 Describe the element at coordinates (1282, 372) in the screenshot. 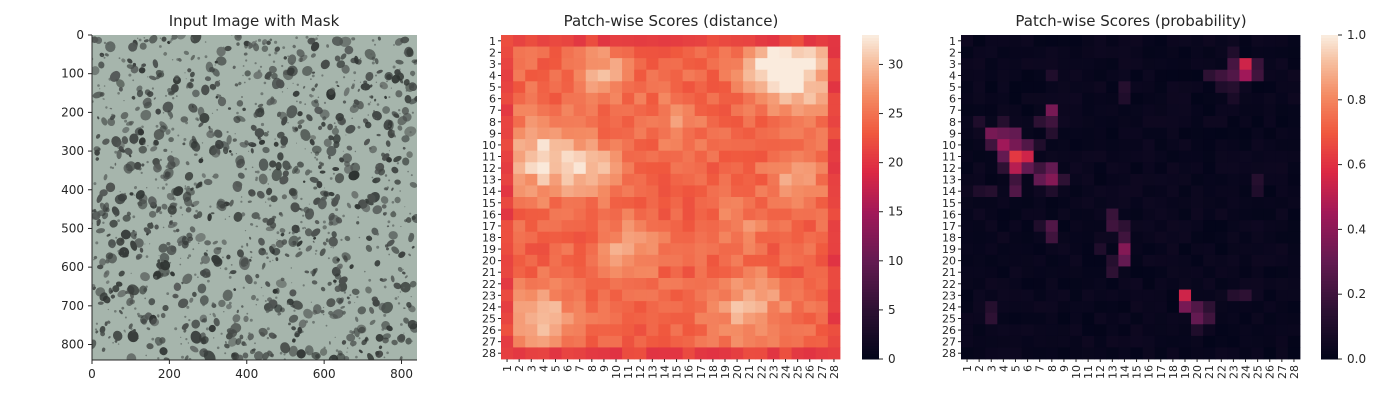

I see `x-tick-label: 27` at that location.